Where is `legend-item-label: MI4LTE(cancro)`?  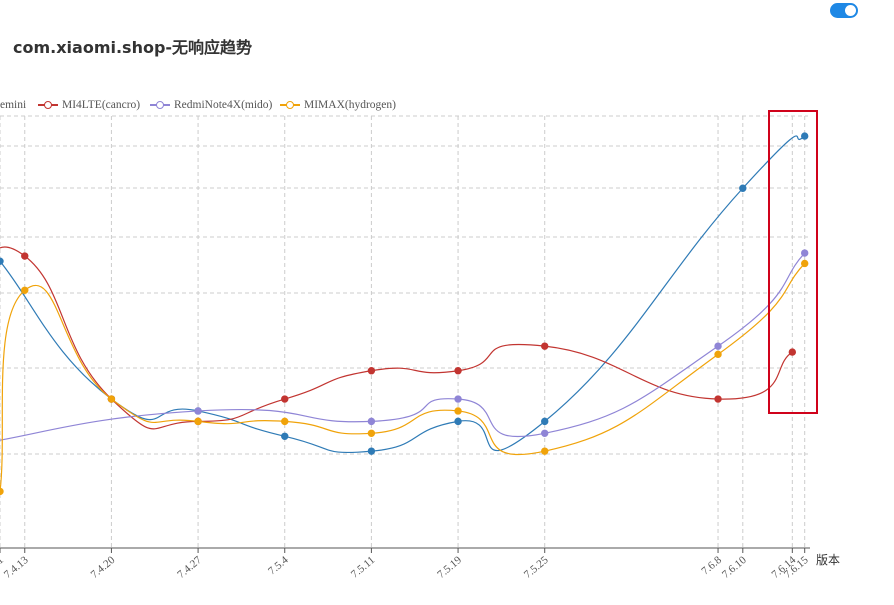 legend-item-label: MI4LTE(cancro) is located at coordinates (101, 105).